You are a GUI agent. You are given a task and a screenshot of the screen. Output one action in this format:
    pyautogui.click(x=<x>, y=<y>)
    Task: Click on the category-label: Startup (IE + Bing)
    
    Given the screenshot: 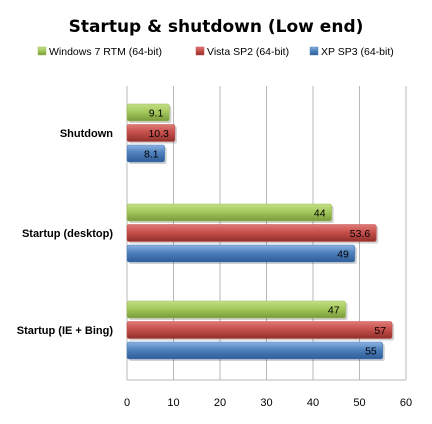 What is the action you would take?
    pyautogui.click(x=65, y=331)
    